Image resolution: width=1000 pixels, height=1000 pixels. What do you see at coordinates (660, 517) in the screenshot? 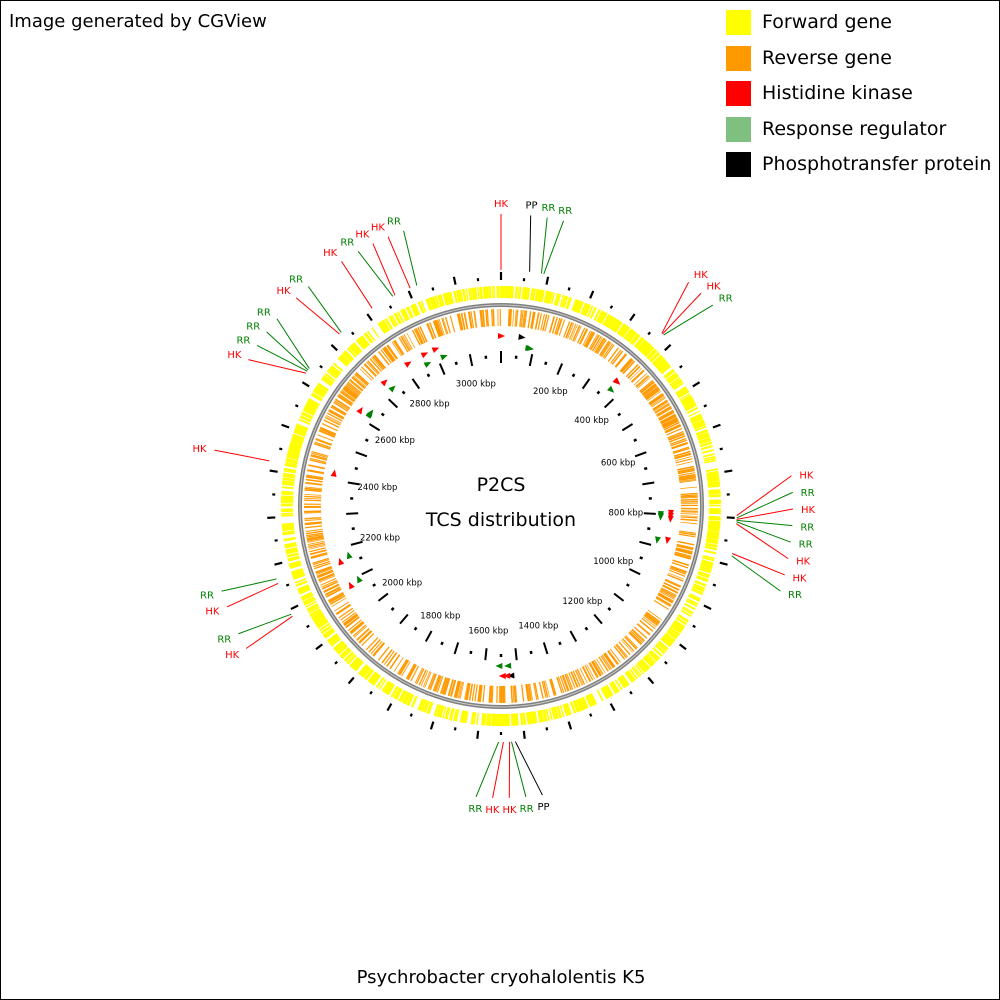
I see `tcs-marker-rr` at bounding box center [660, 517].